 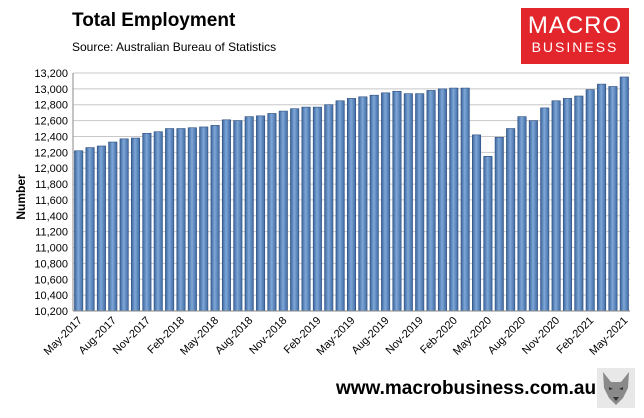 What do you see at coordinates (602, 197) in the screenshot?
I see `bar-Mar-2021` at bounding box center [602, 197].